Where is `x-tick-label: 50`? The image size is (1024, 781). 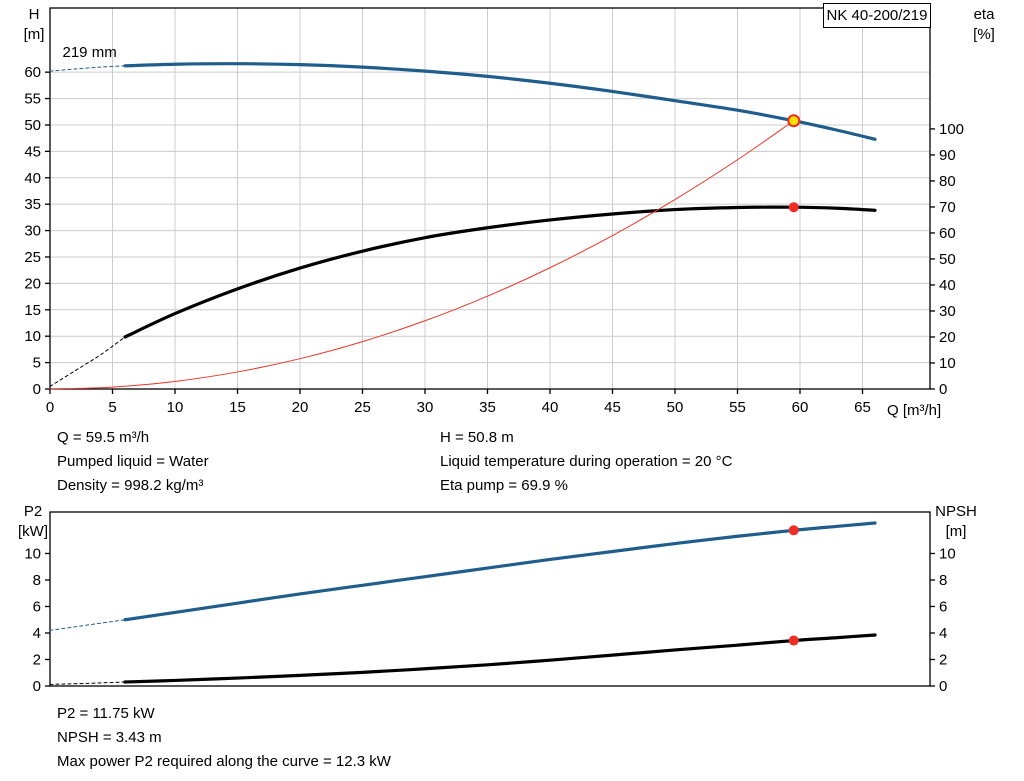 x-tick-label: 50 is located at coordinates (675, 407).